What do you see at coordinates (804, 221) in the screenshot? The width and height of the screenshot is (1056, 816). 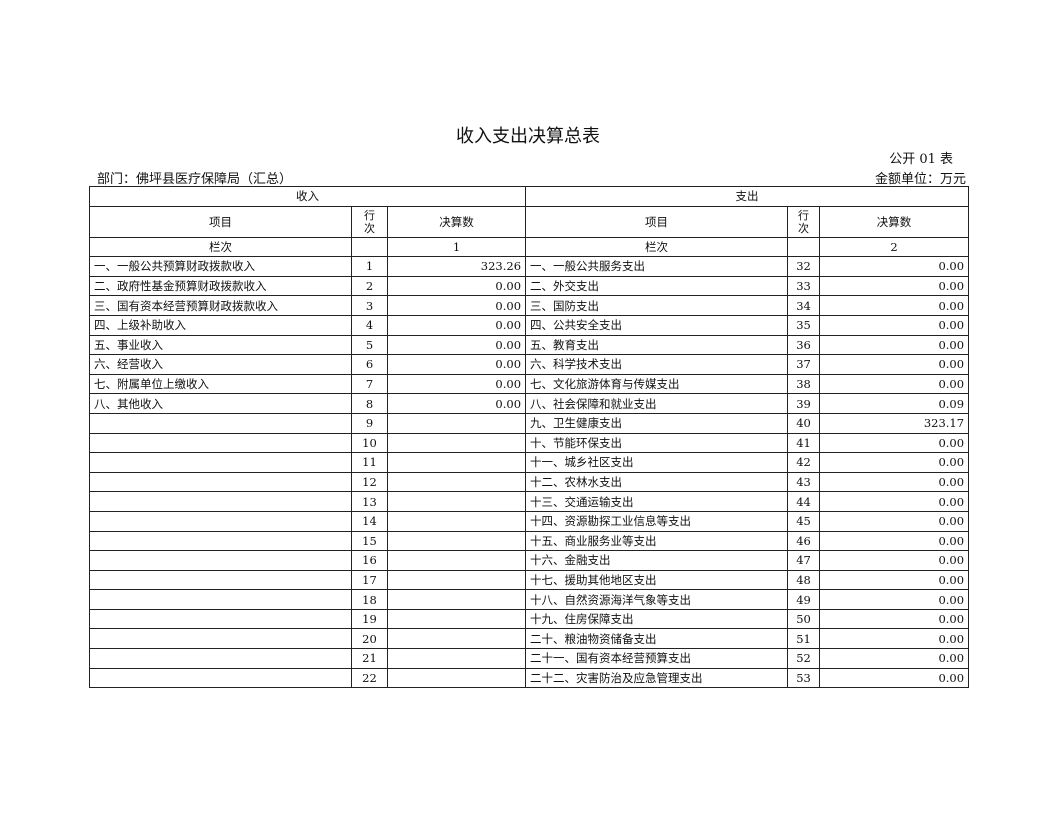 I see `expense-row-no-header: 行次` at bounding box center [804, 221].